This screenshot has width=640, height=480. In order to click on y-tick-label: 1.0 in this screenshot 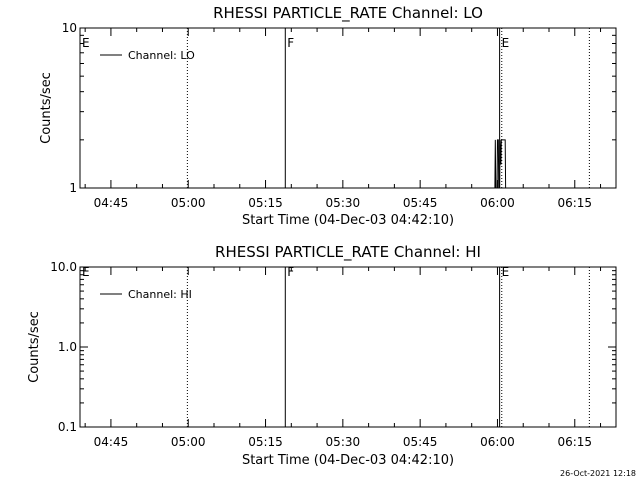, I will do `click(67, 347)`.